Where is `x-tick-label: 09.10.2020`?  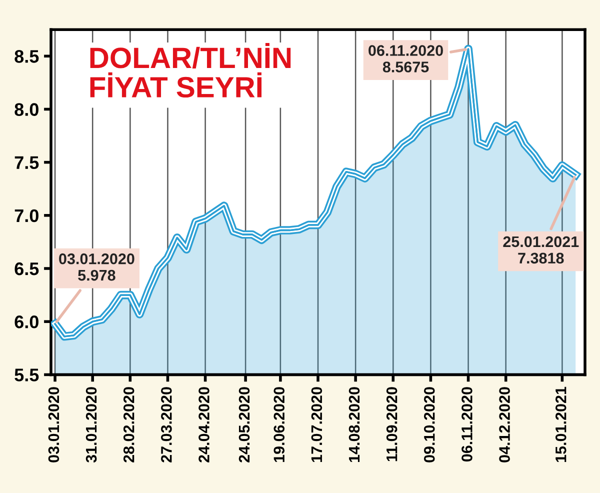
x-tick-label: 09.10.2020 is located at coordinates (429, 424).